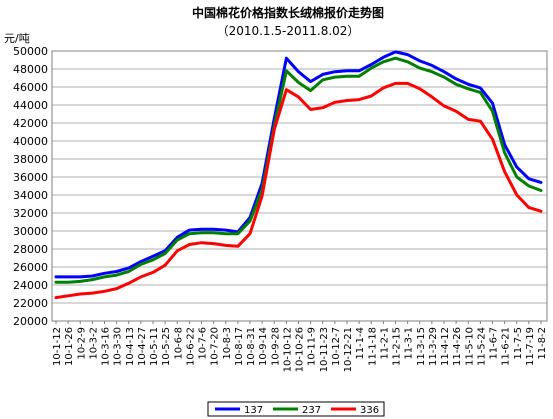 This screenshot has width=553, height=419. What do you see at coordinates (518, 343) in the screenshot?
I see `x-tick-label: 11-7-5` at bounding box center [518, 343].